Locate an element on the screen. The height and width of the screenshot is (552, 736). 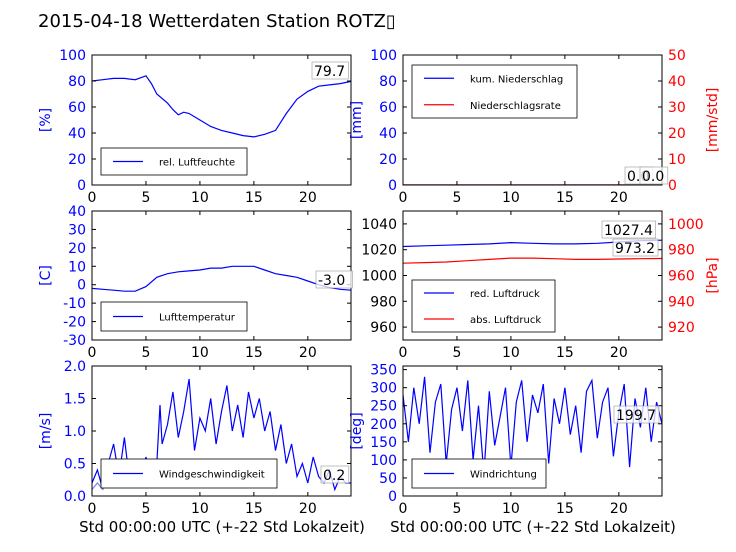
y-tick-label: 1000 is located at coordinates (379, 277).